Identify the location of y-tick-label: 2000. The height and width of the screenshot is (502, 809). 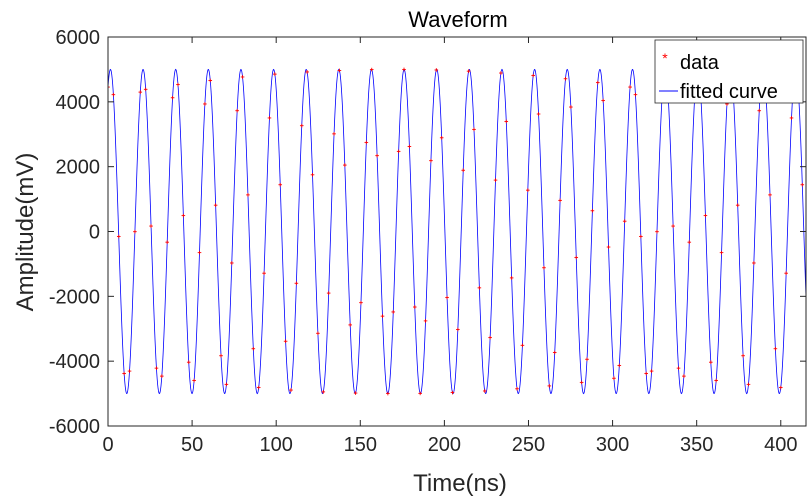
(78, 168).